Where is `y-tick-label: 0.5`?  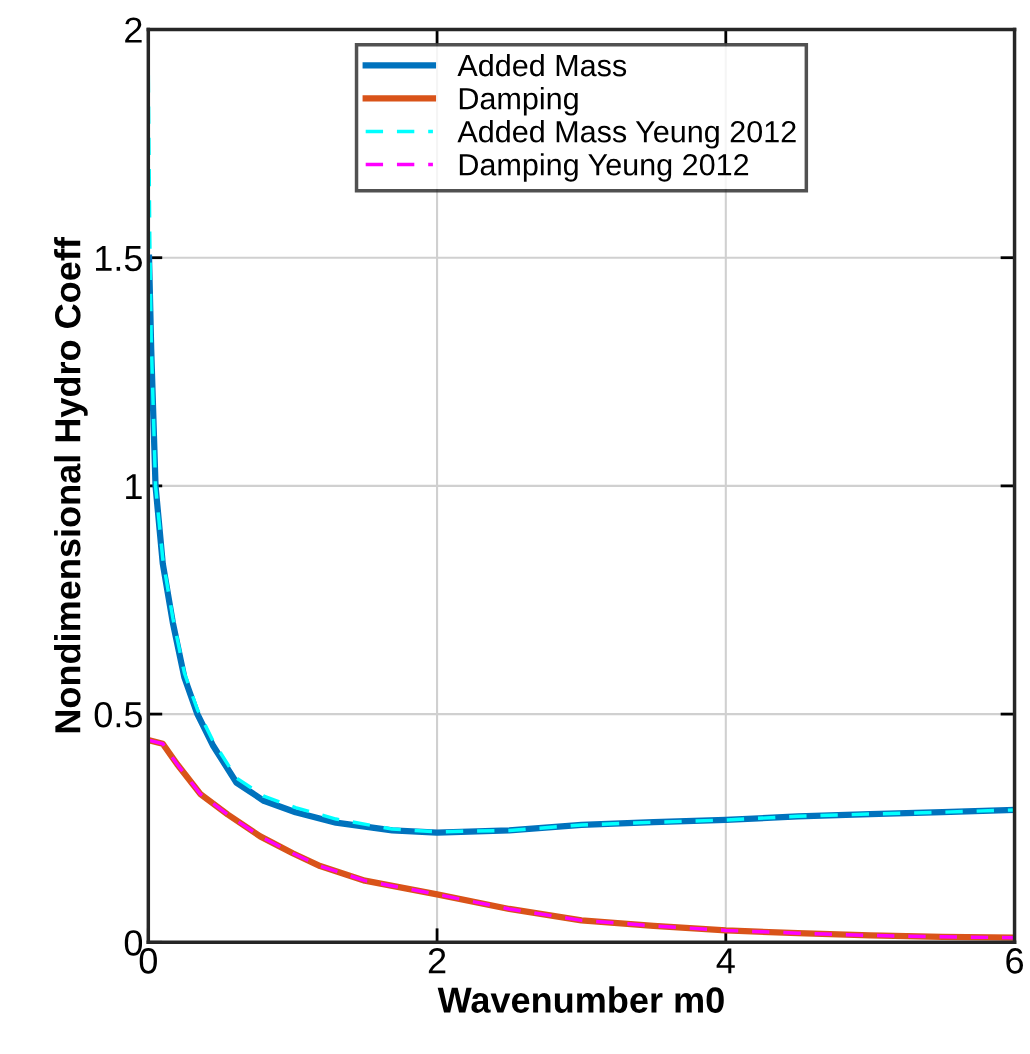 y-tick-label: 0.5 is located at coordinates (118, 714).